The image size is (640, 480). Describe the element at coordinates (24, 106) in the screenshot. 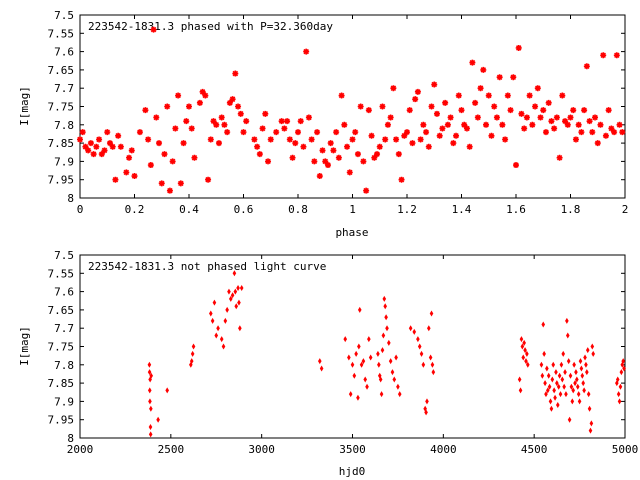

I see `y-axis-label: I[mag]` at that location.